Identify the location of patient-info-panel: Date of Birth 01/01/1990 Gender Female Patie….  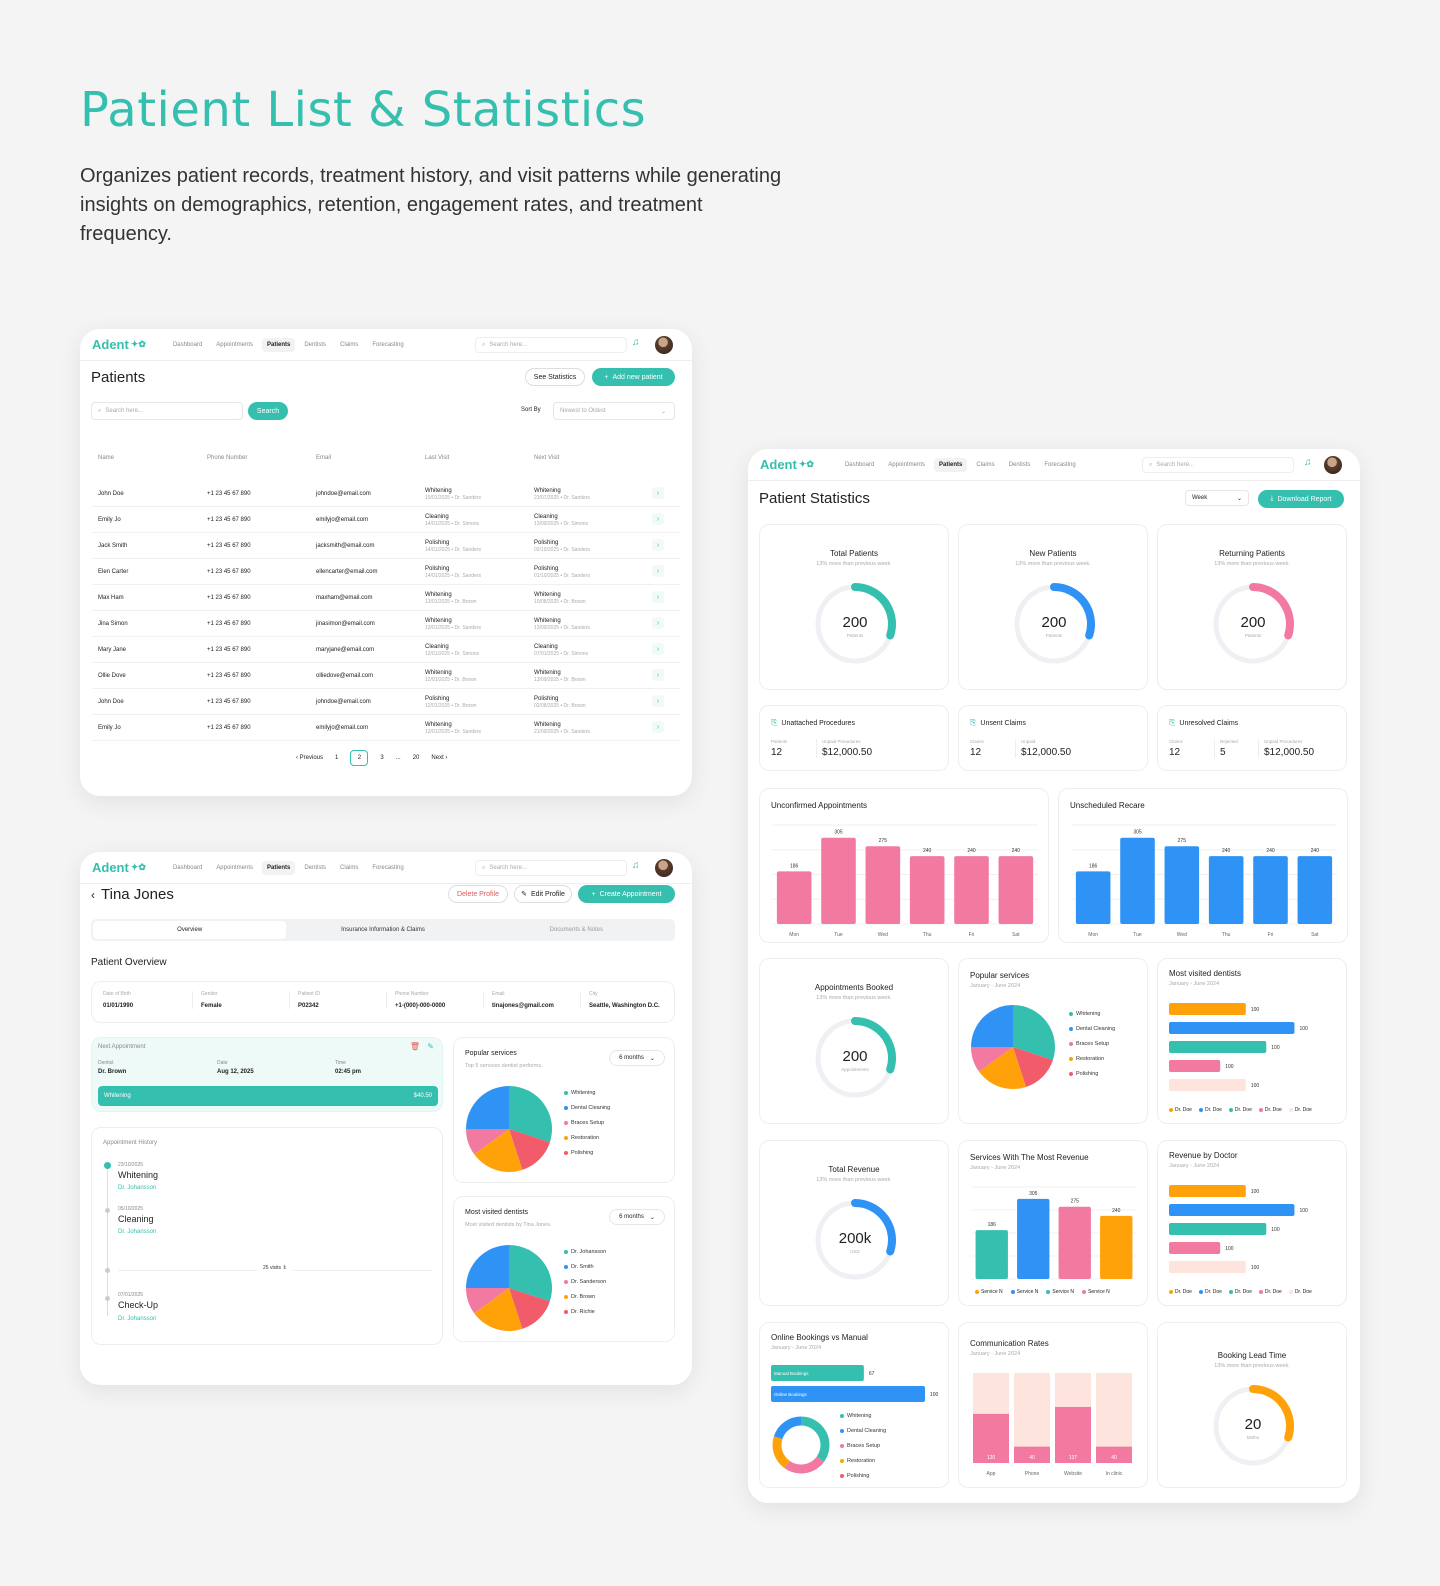
(383, 1002).